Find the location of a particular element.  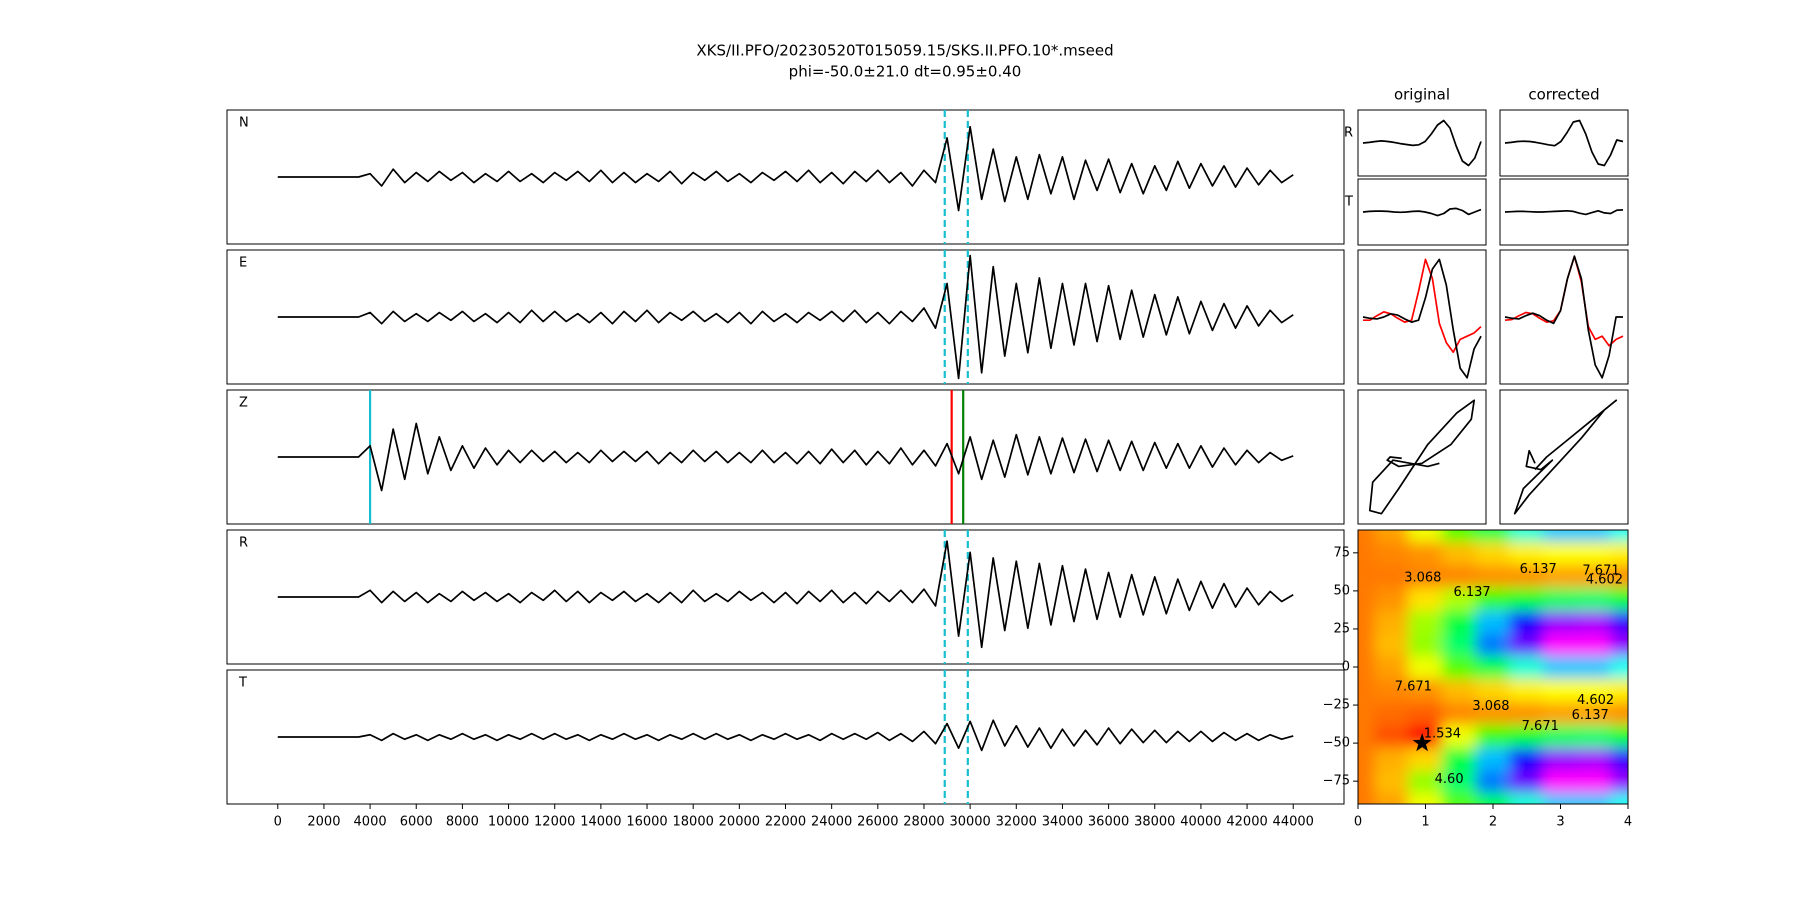

component-trace is located at coordinates (1422, 212).